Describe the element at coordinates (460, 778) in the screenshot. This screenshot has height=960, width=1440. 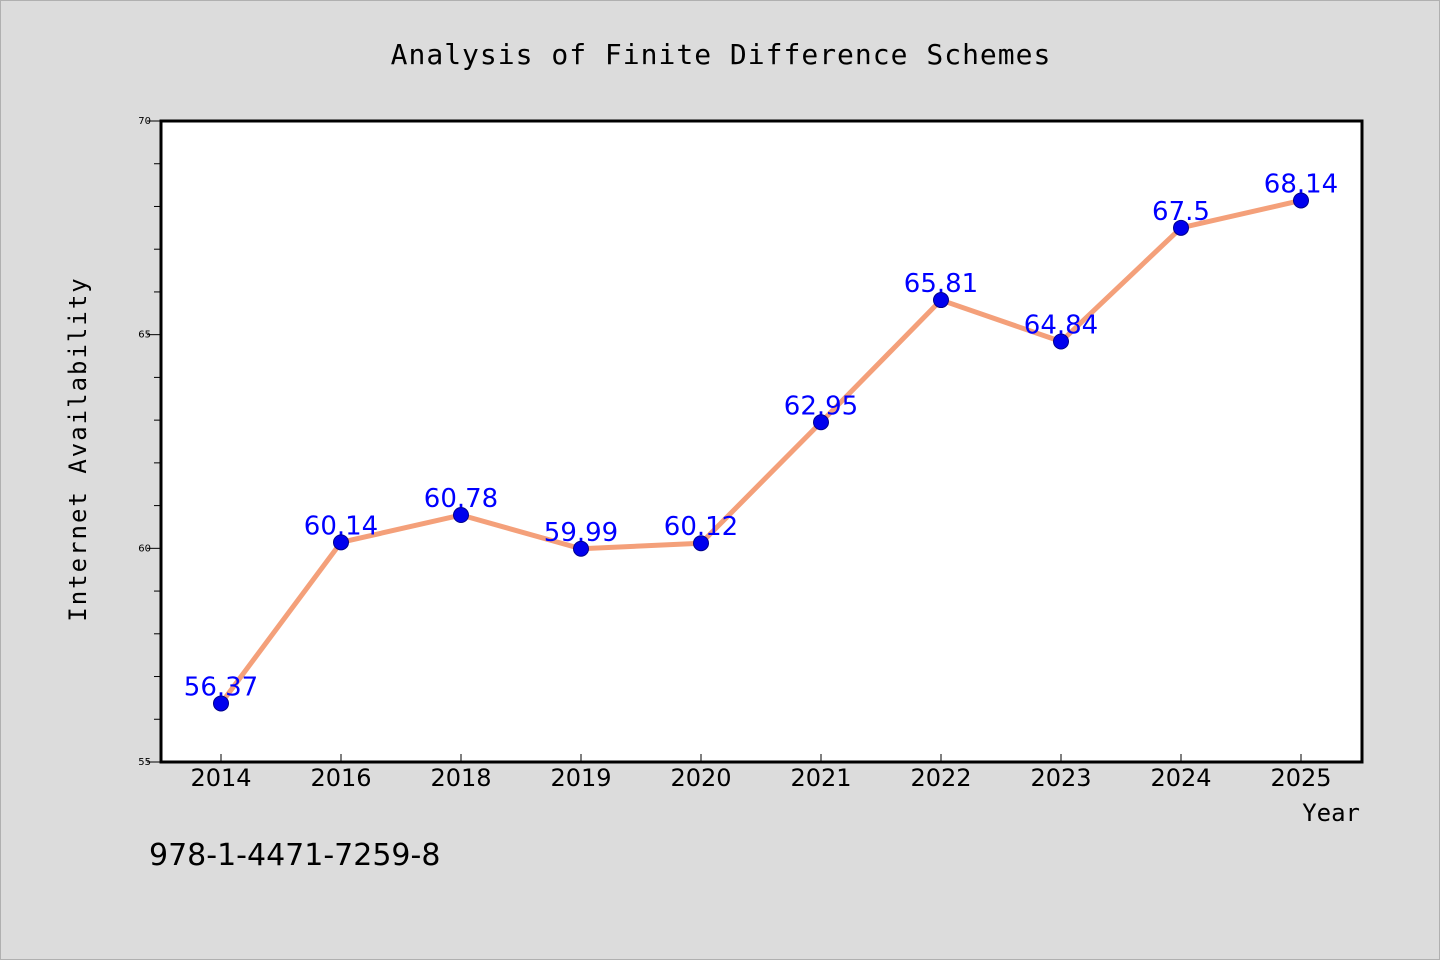
I see `x-tick-label: 2018` at that location.